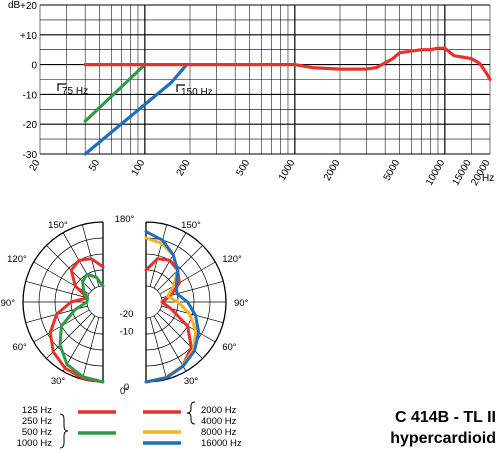 Image resolution: width=502 pixels, height=452 pixels. I want to click on pattern-name: hypercardioid, so click(443, 438).